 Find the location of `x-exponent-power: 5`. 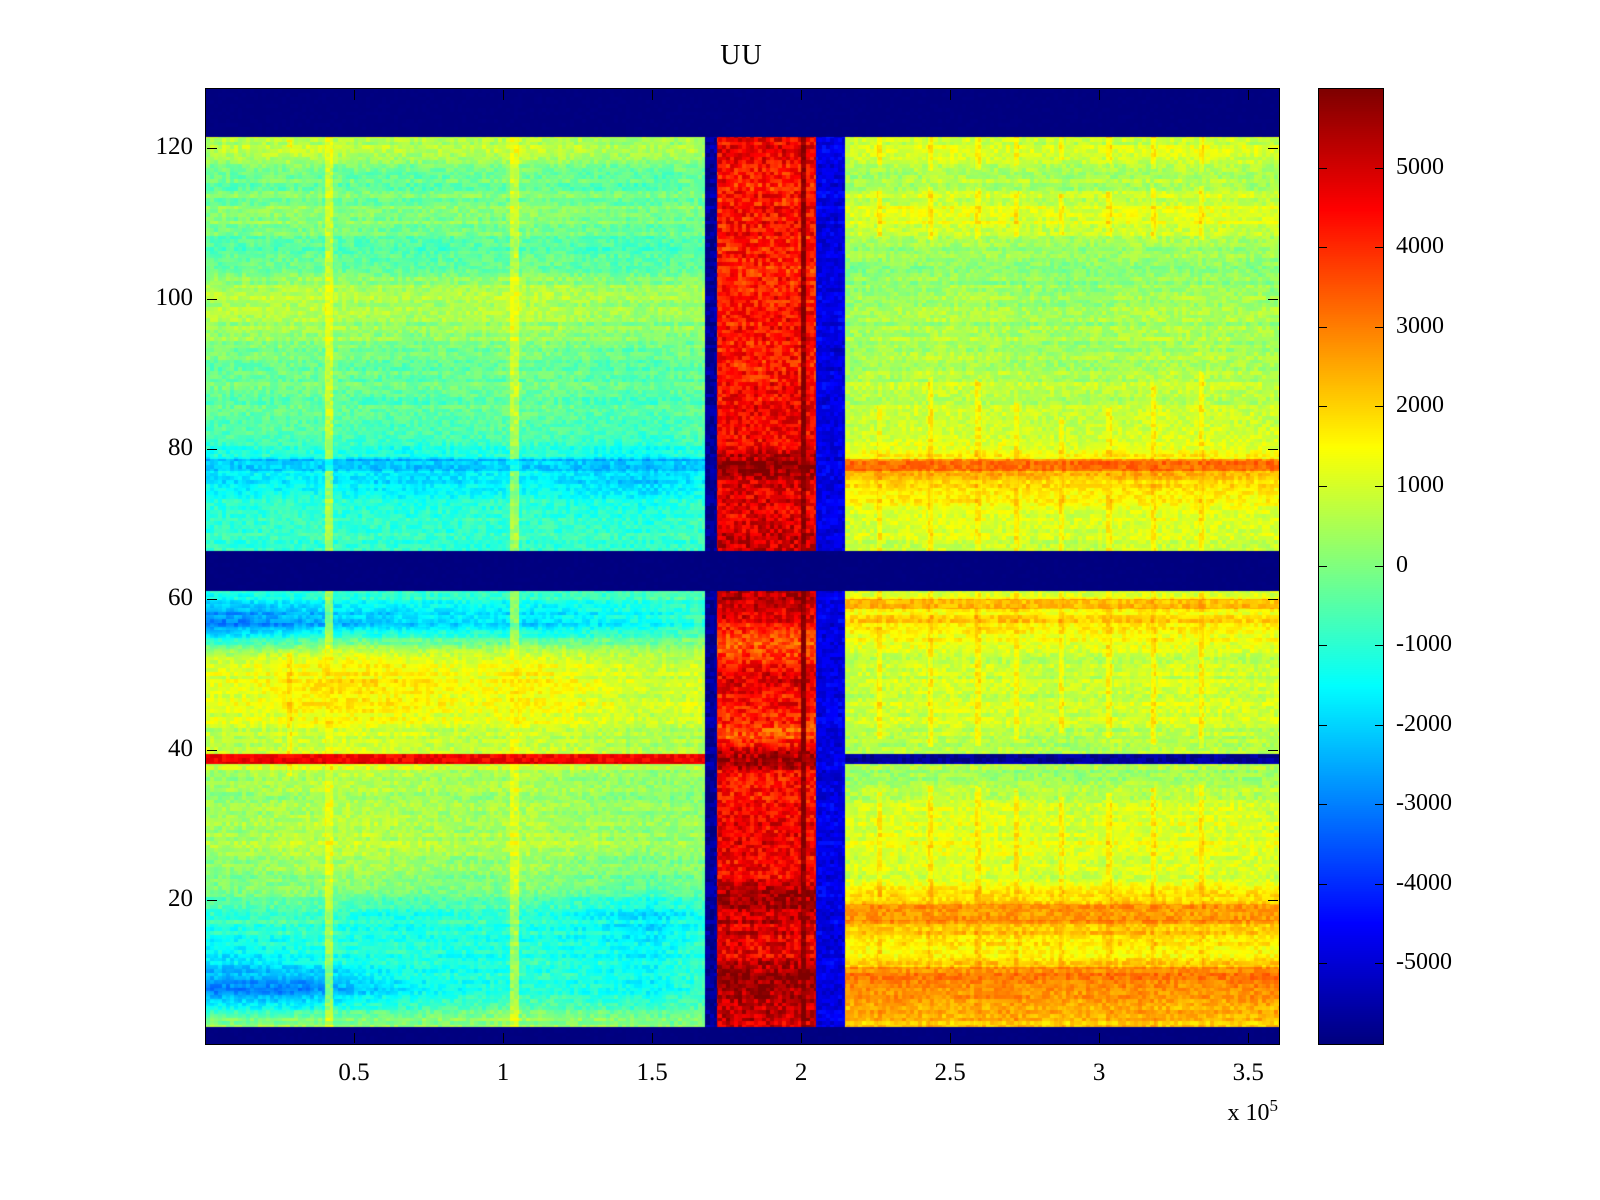

x-exponent-power: 5 is located at coordinates (1274, 1105).